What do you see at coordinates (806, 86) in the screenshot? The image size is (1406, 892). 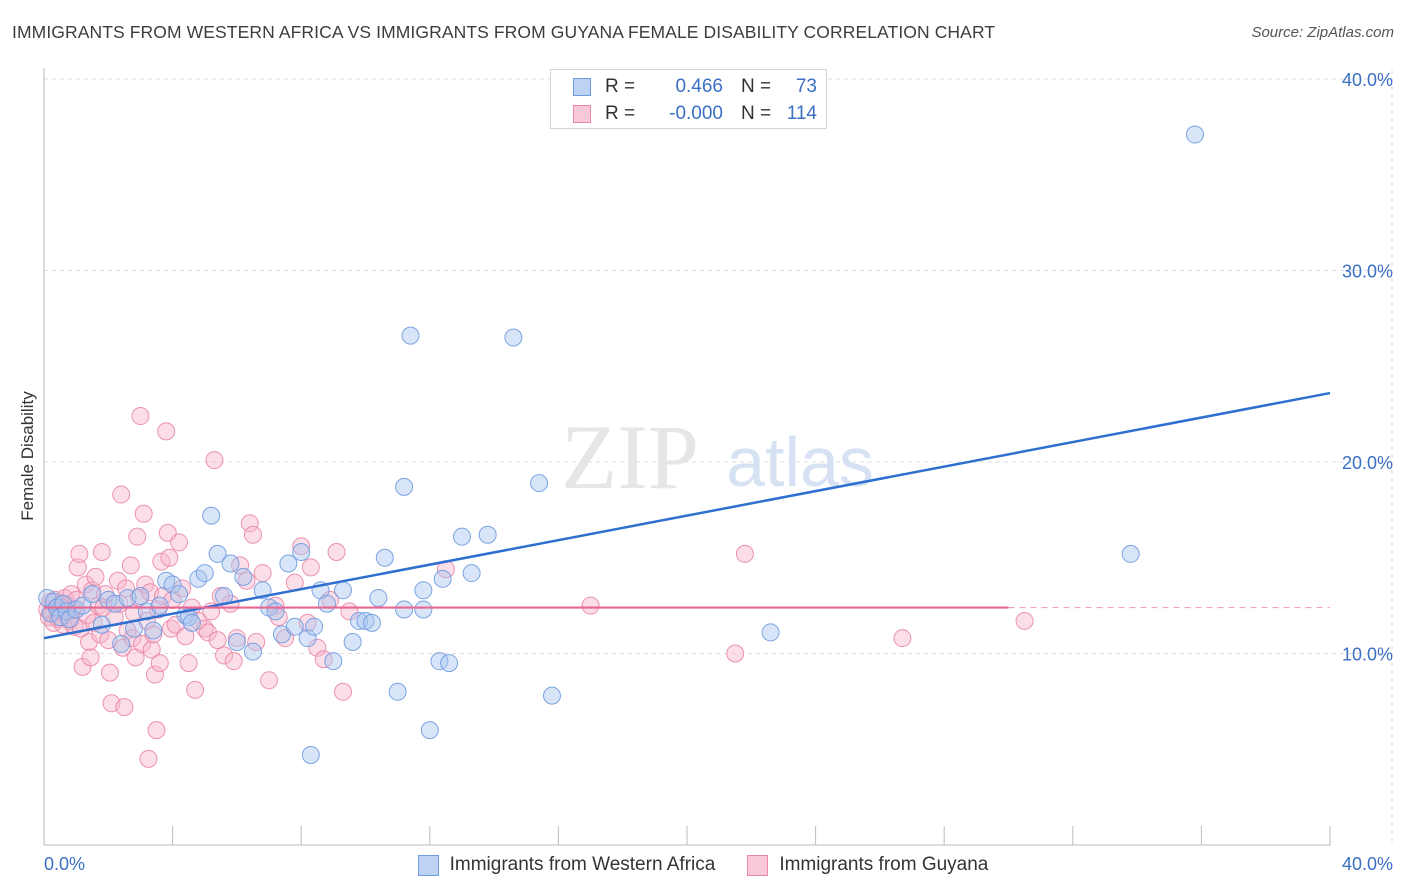 I see `n-value: 73` at bounding box center [806, 86].